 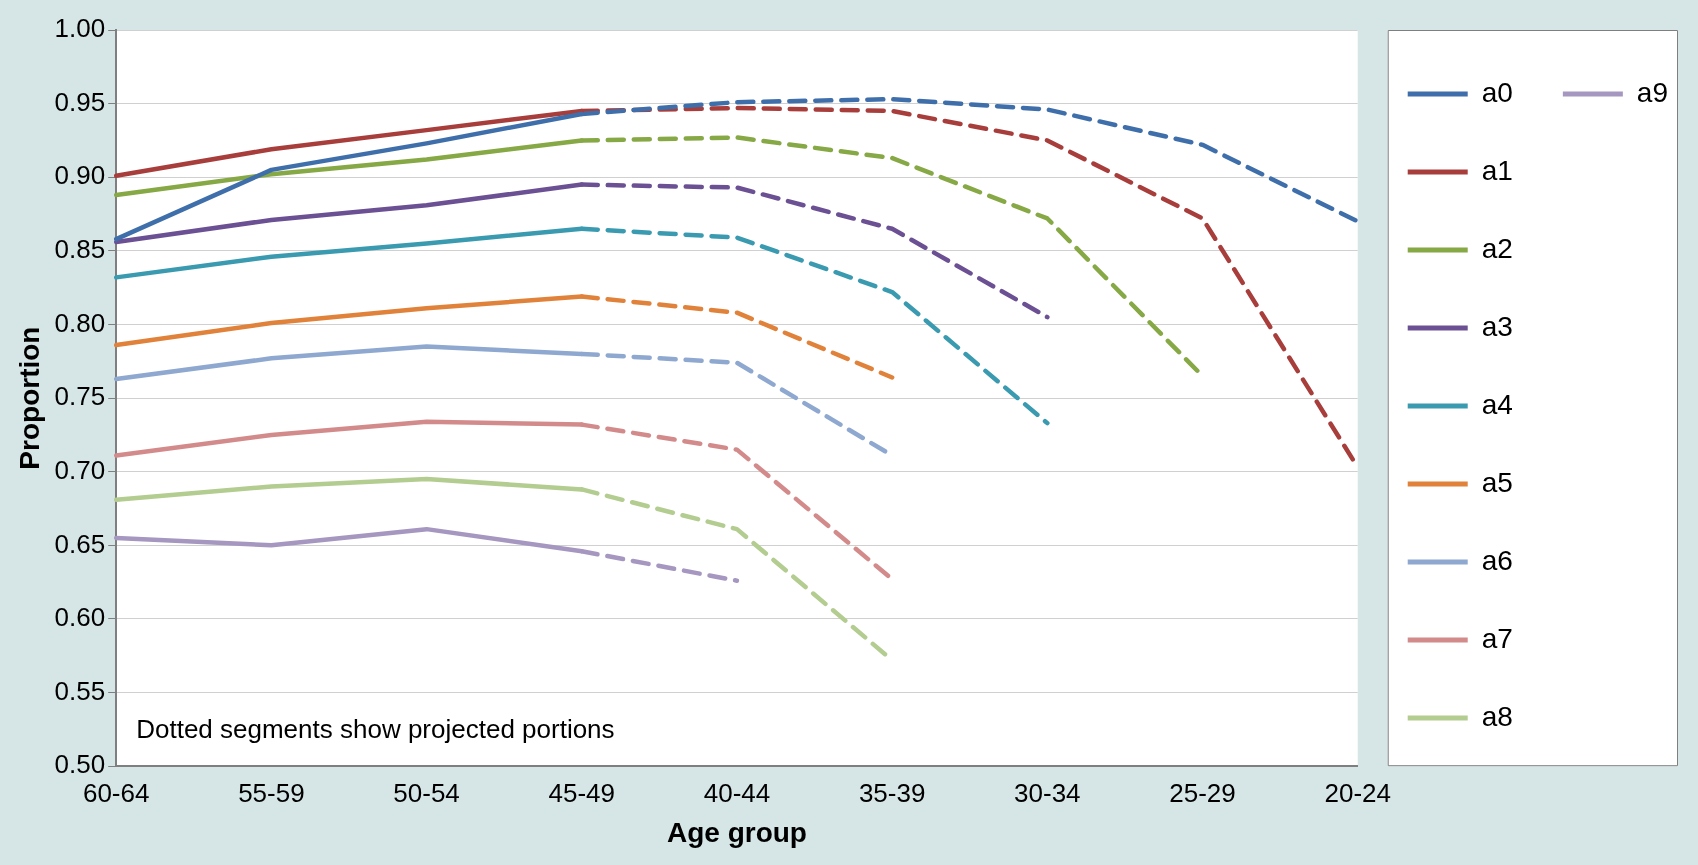 What do you see at coordinates (80, 396) in the screenshot?
I see `y-tick-label: 0.75` at bounding box center [80, 396].